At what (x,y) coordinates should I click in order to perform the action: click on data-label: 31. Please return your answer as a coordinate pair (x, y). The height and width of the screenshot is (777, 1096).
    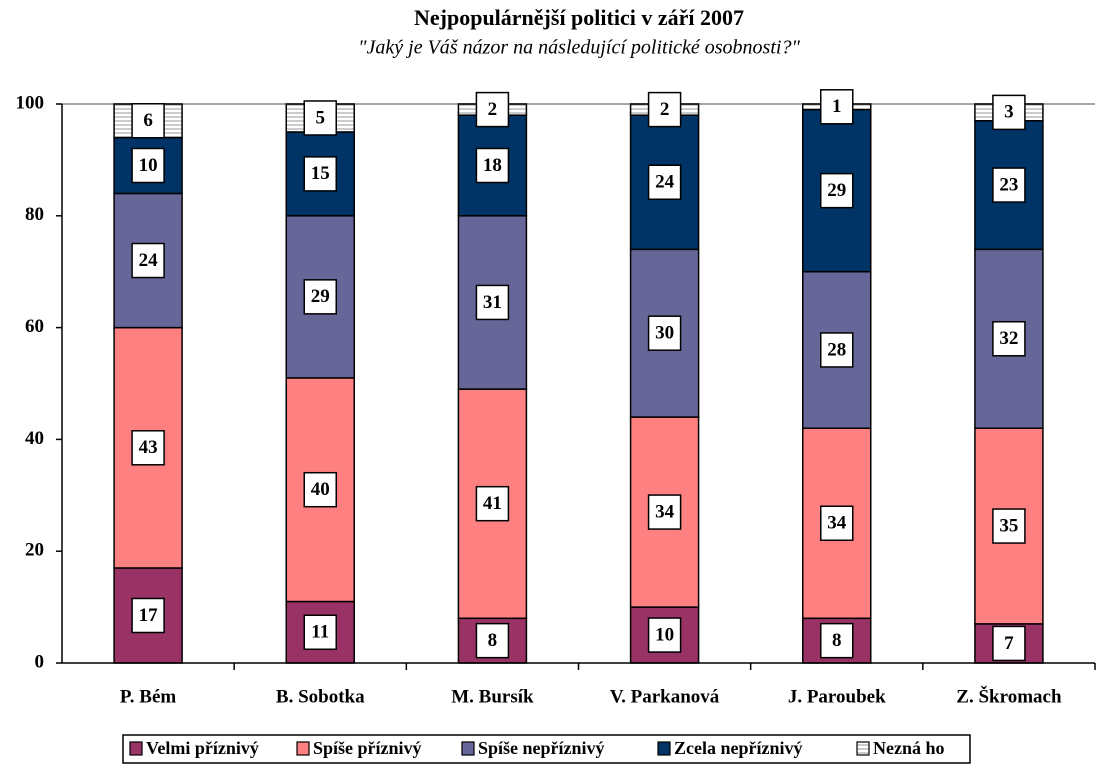
    Looking at the image, I should click on (492, 302).